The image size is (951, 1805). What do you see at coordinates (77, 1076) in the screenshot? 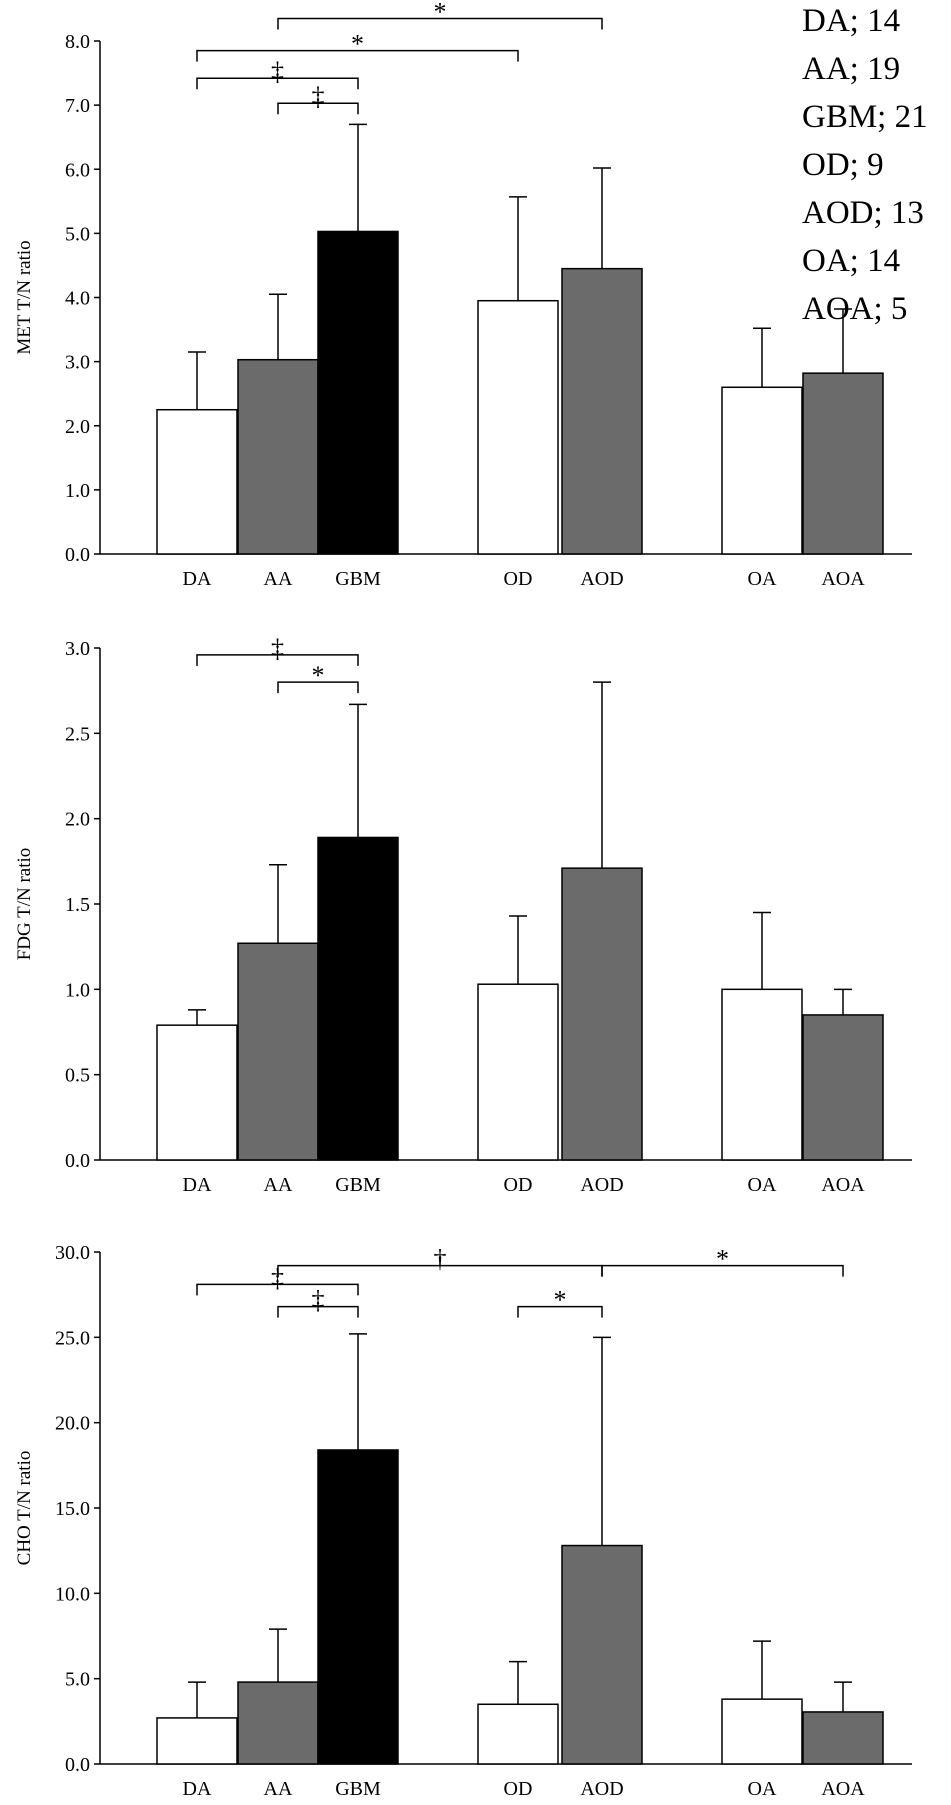
I see `y-tick-label: 0.5` at bounding box center [77, 1076].